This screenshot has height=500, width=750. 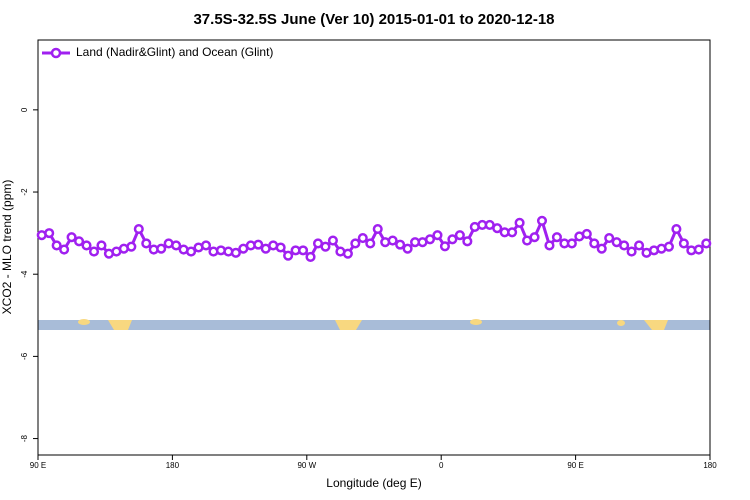 What do you see at coordinates (24, 109) in the screenshot?
I see `y-tick-label: 0` at bounding box center [24, 109].